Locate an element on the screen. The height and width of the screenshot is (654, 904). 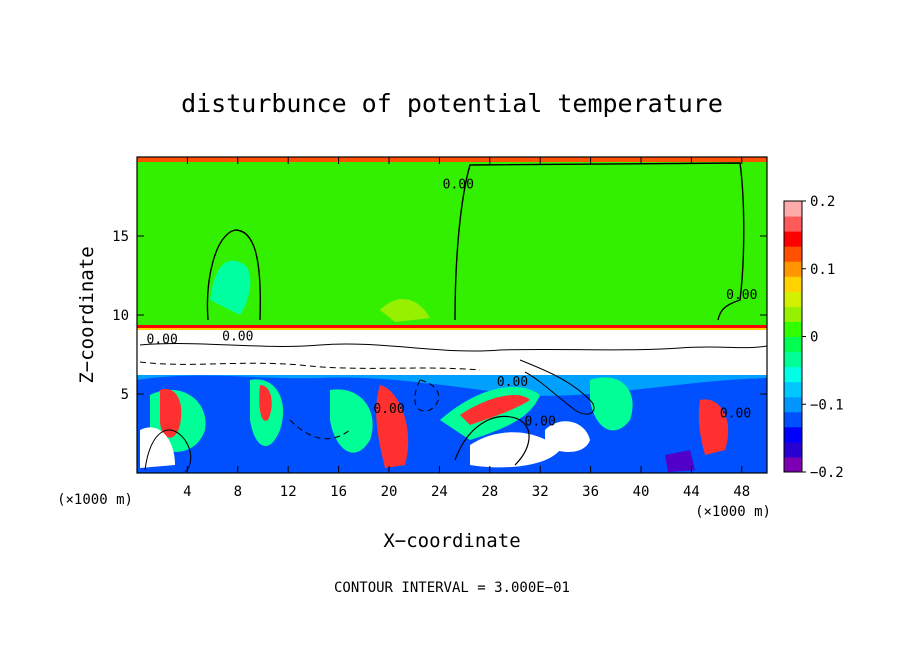
x-tick-label: 4 is located at coordinates (187, 492).